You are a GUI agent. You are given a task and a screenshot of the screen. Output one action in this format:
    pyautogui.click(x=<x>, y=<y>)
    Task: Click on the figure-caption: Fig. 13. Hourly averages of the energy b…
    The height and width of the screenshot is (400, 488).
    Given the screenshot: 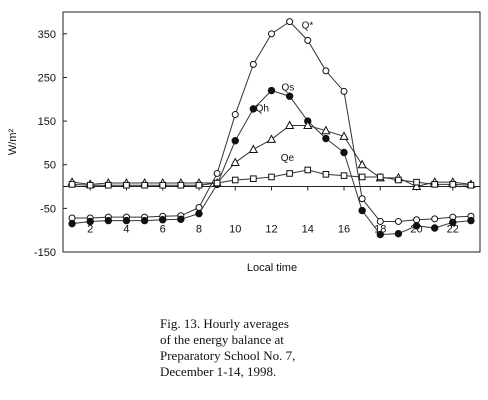 What is the action you would take?
    pyautogui.click(x=270, y=348)
    